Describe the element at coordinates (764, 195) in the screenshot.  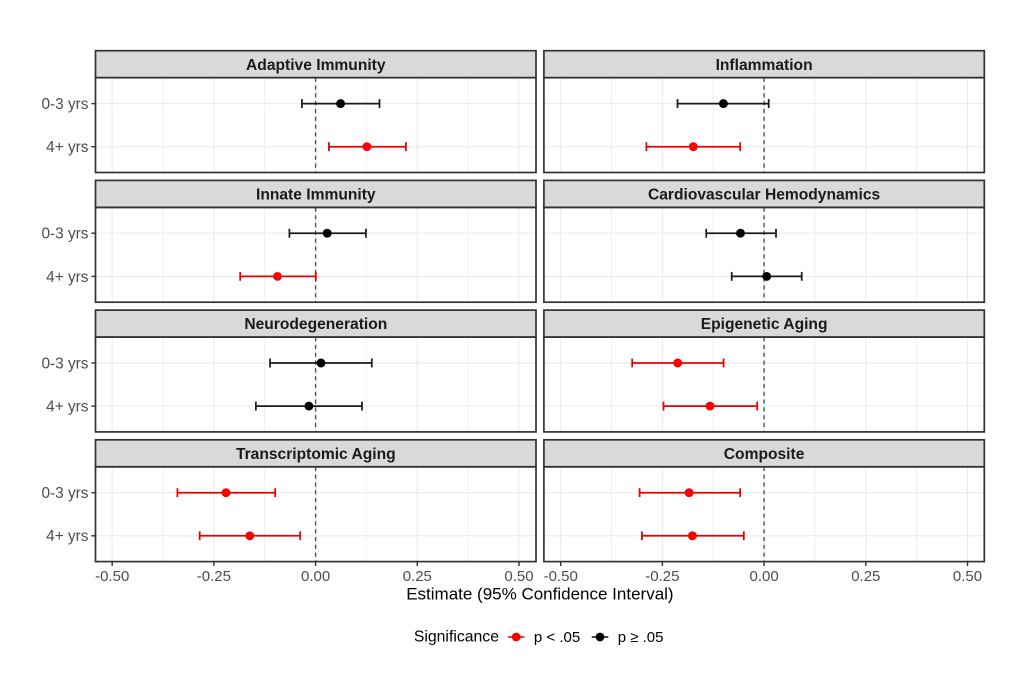
I see `svg-text: Cardiovascular Hemodynamics` at that location.